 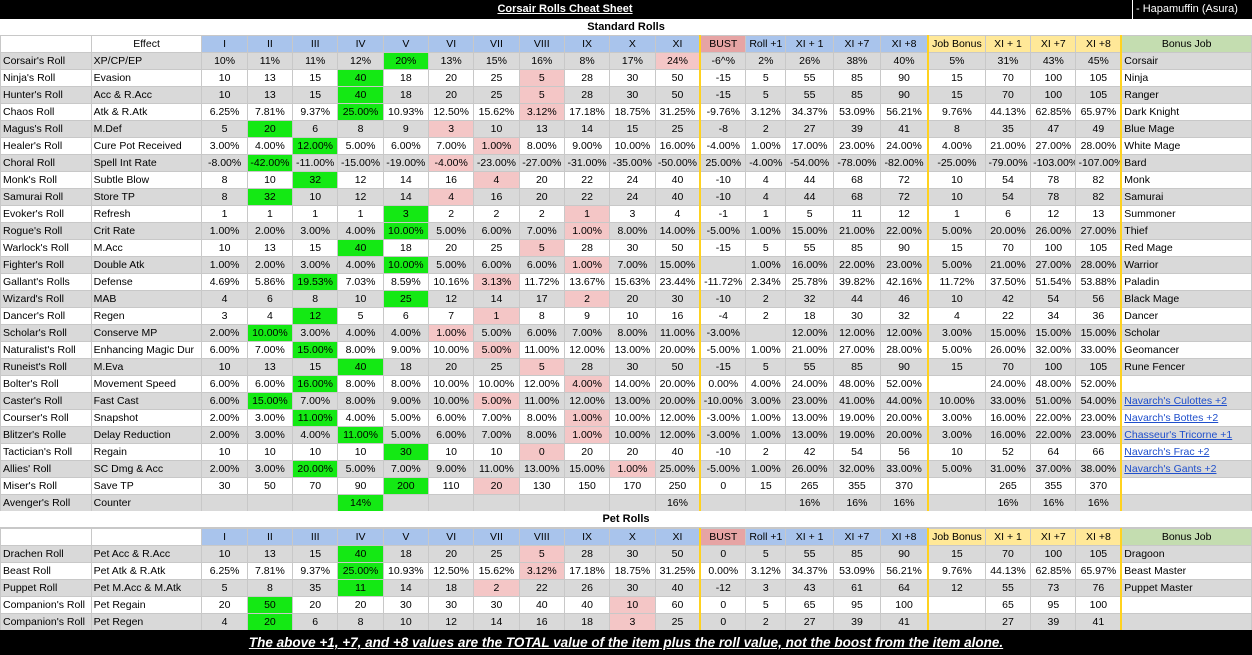 What do you see at coordinates (1099, 231) in the screenshot?
I see `value-cell: 27.00%` at bounding box center [1099, 231].